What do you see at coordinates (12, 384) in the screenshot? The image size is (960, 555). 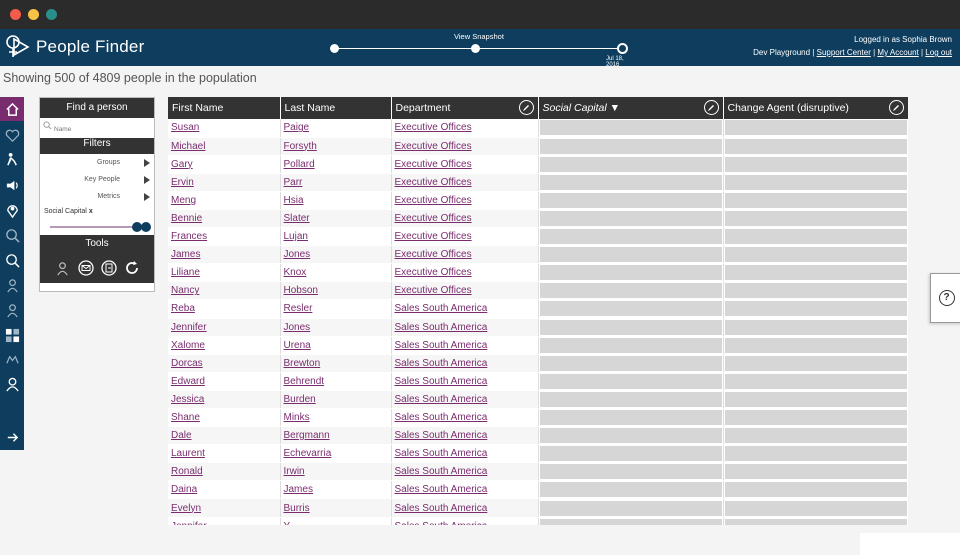 I see `person-outline-icon` at bounding box center [12, 384].